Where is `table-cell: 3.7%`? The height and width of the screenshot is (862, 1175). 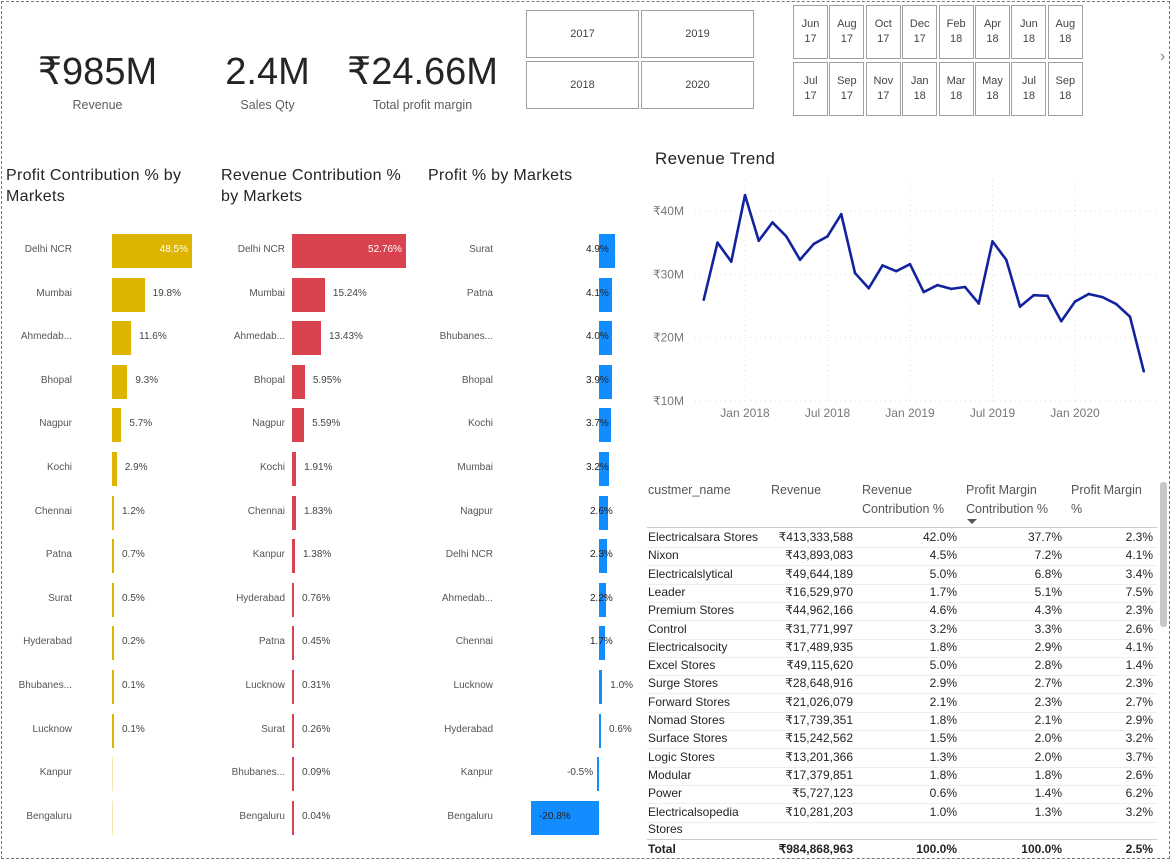
table-cell: 3.7% is located at coordinates (1139, 756).